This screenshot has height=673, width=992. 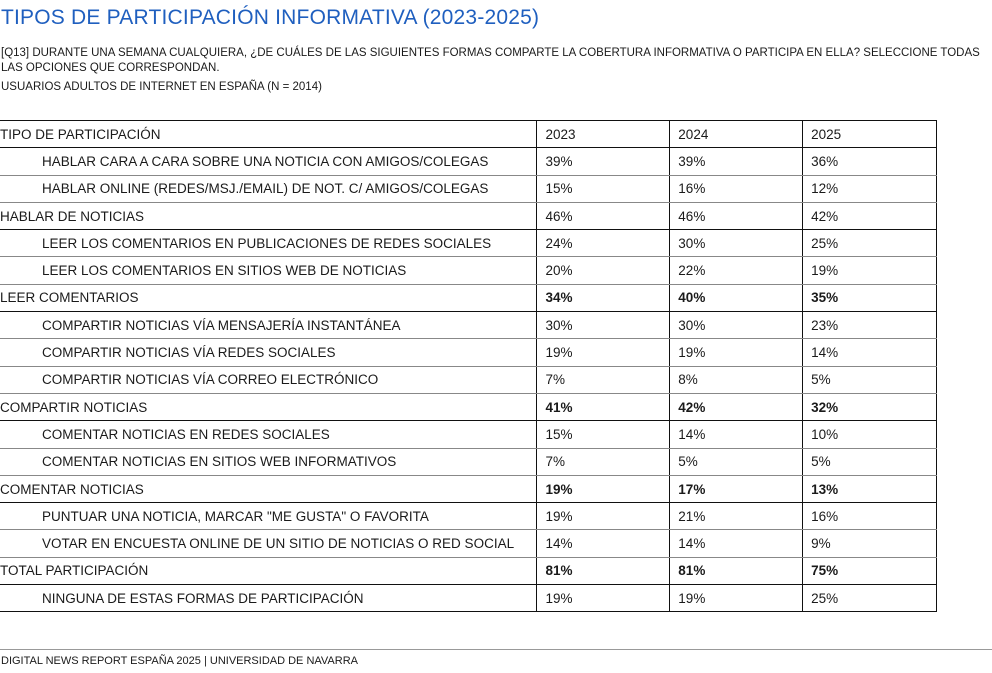 I want to click on table-row-group: COMENTAR NOTICIAS 19% 17% 13%, so click(x=468, y=489).